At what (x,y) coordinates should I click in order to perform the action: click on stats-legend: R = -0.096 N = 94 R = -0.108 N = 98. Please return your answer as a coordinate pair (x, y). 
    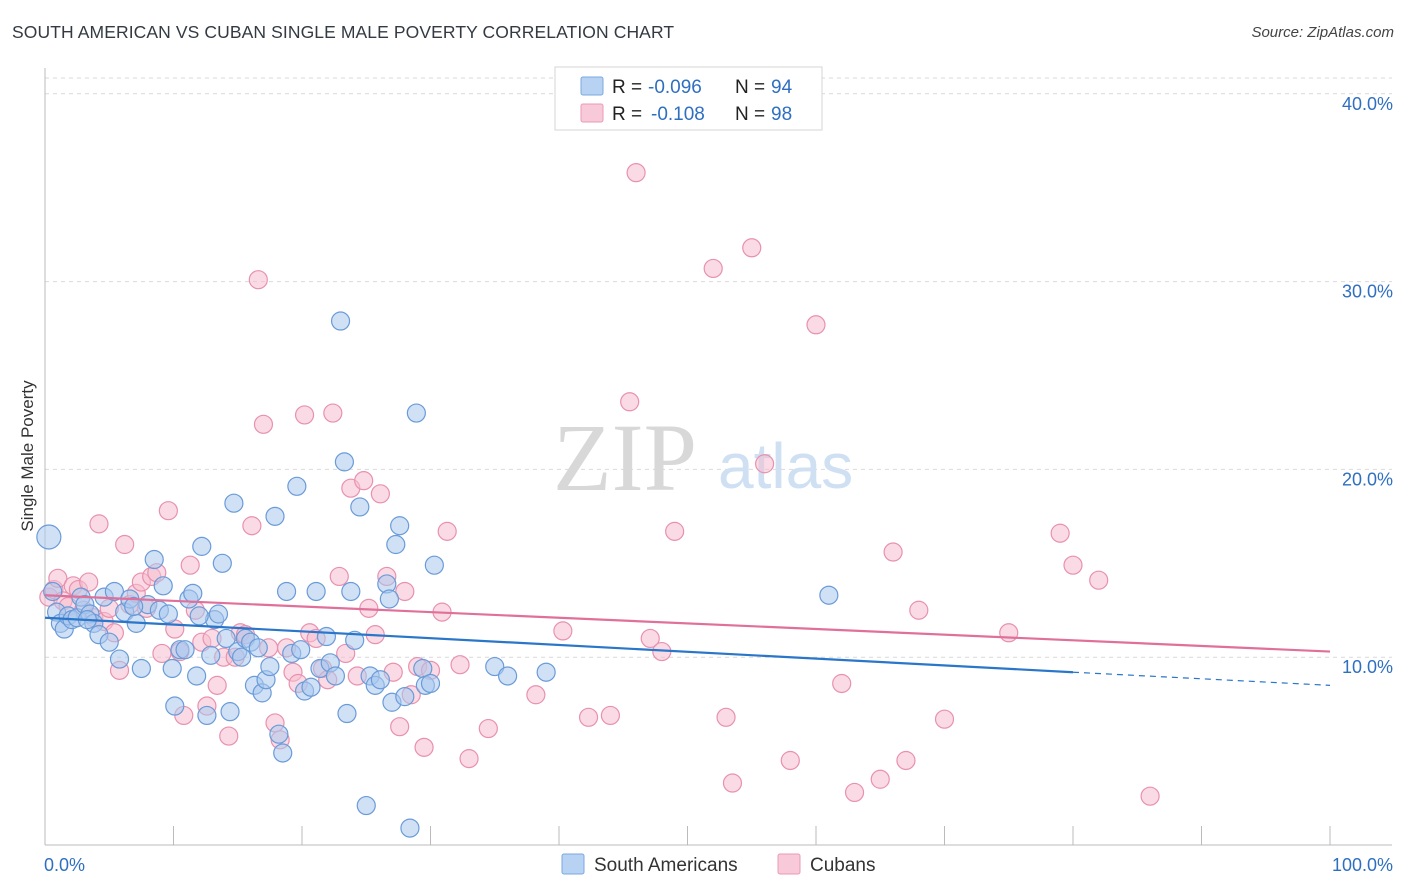
    Looking at the image, I should click on (688, 98).